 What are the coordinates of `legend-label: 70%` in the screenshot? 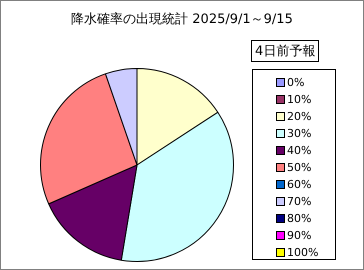 It's located at (299, 201).